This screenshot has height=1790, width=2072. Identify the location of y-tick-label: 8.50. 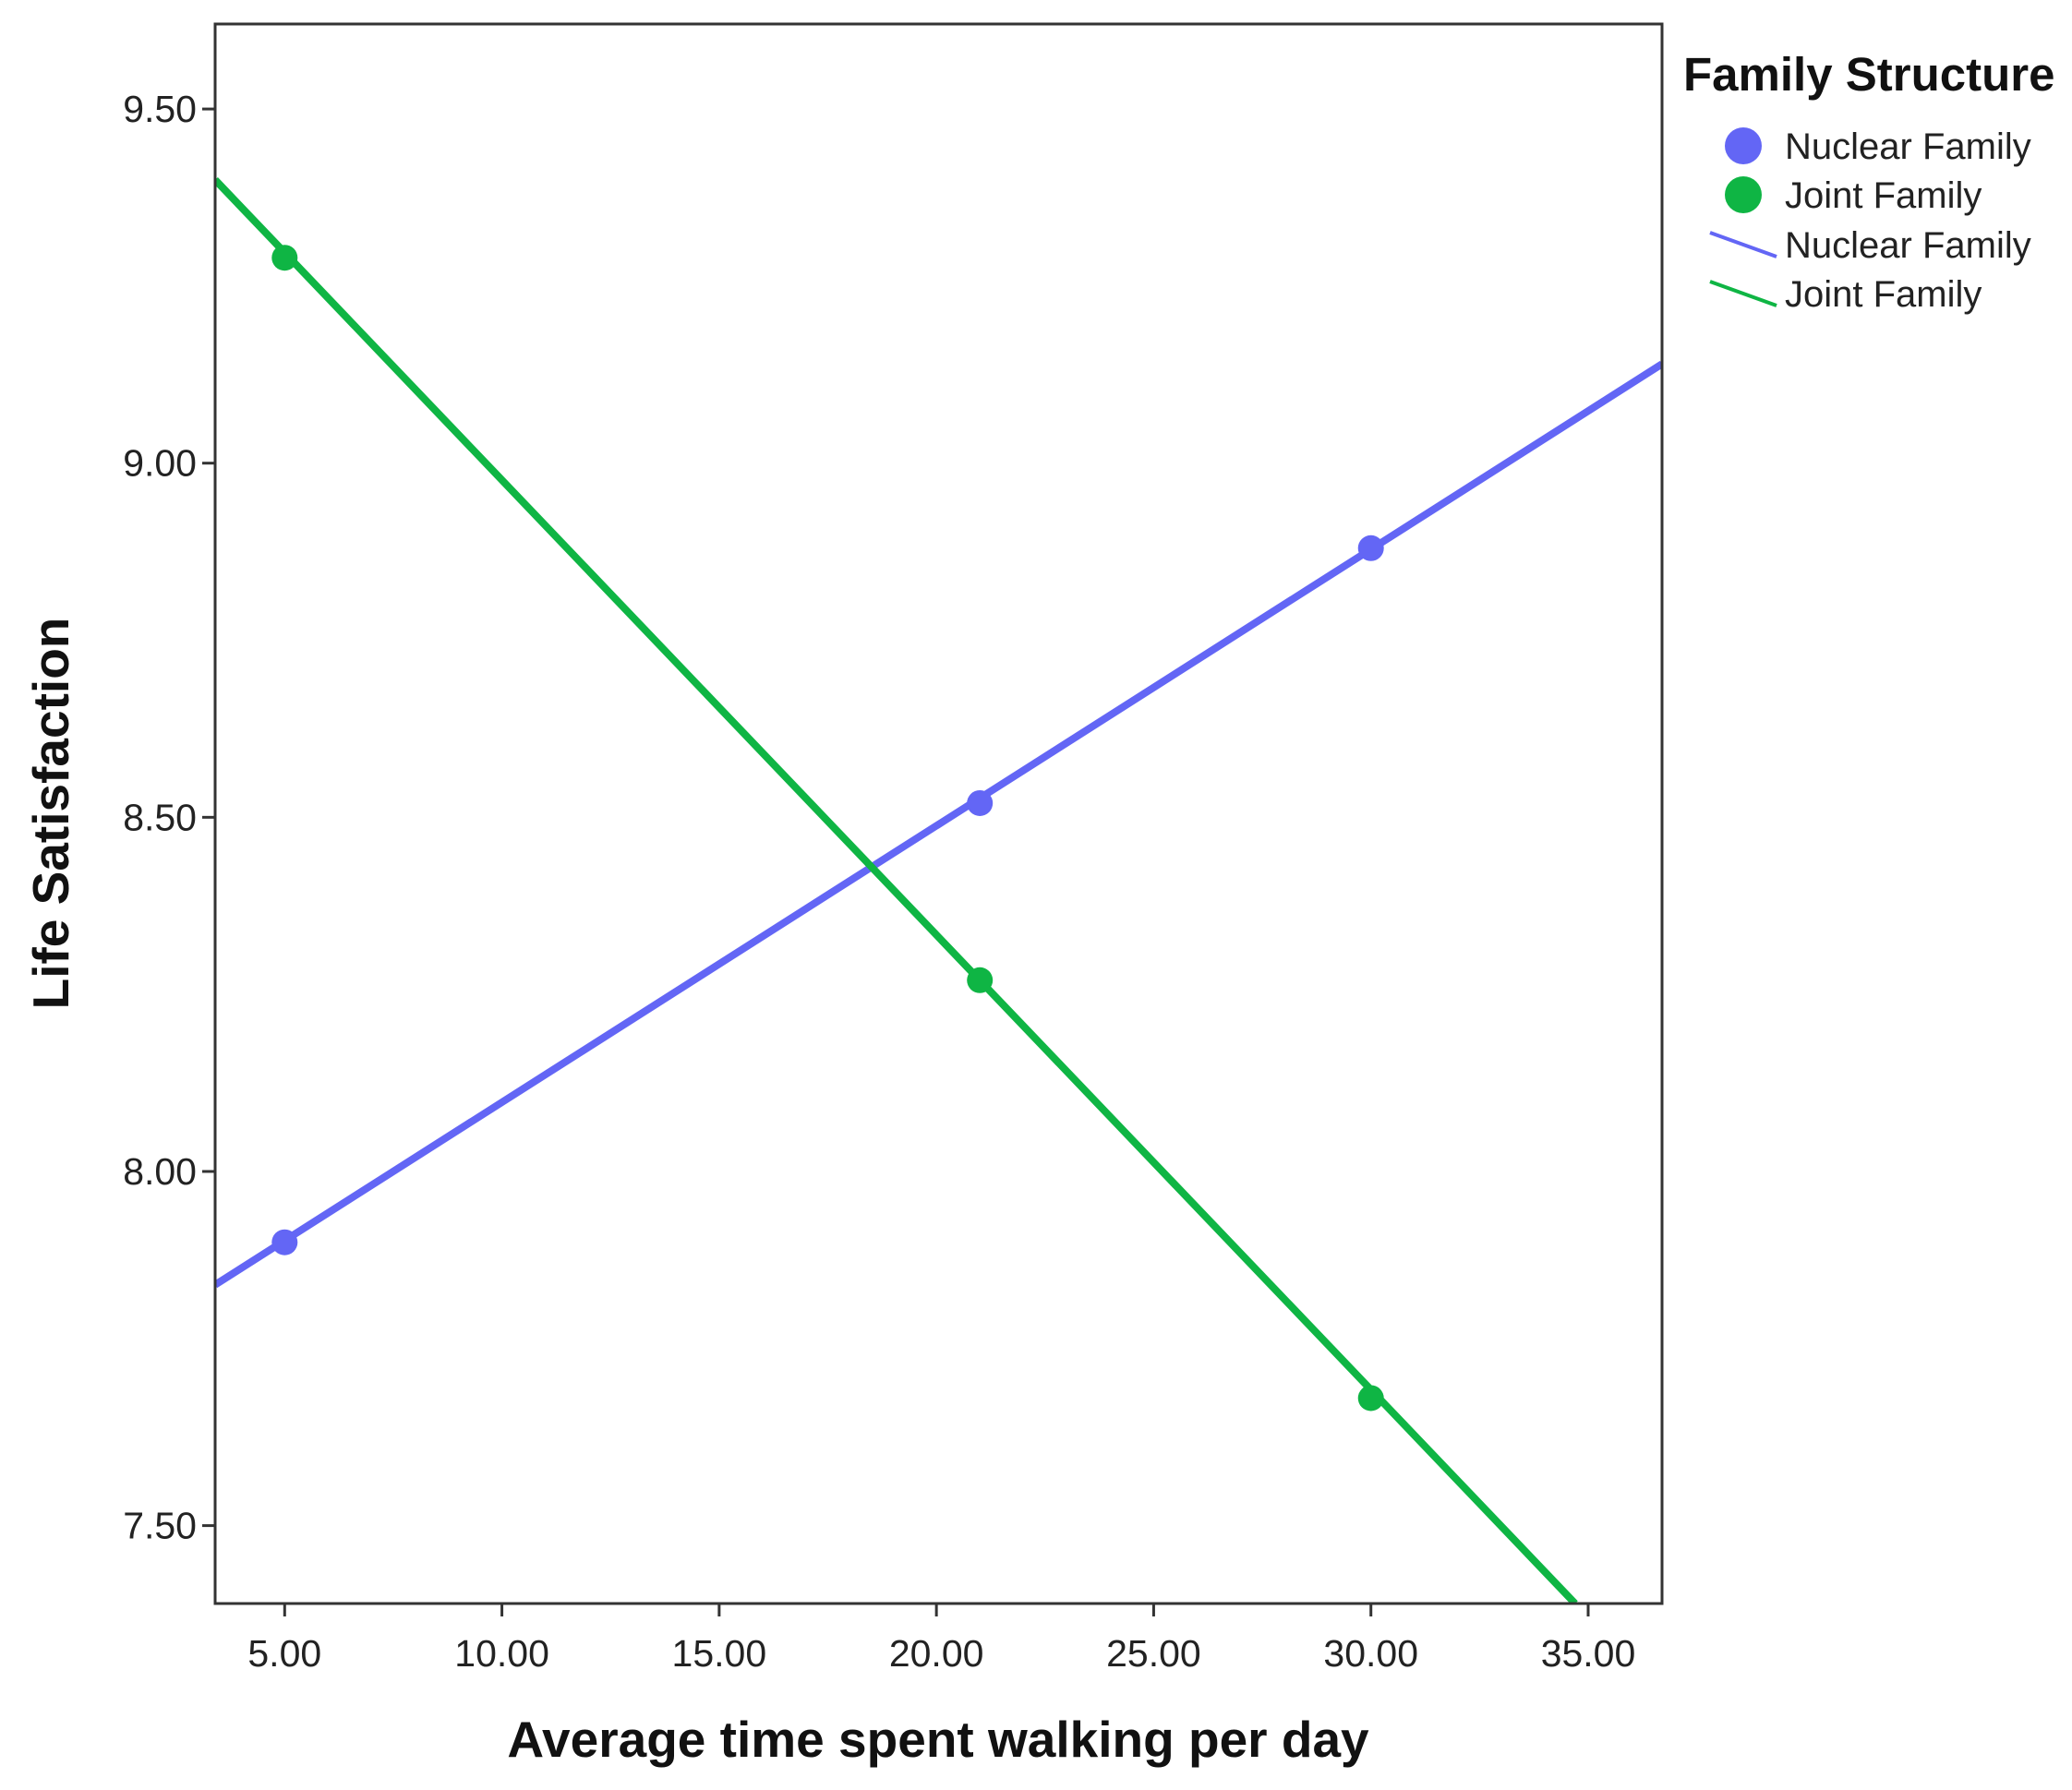
(160, 817).